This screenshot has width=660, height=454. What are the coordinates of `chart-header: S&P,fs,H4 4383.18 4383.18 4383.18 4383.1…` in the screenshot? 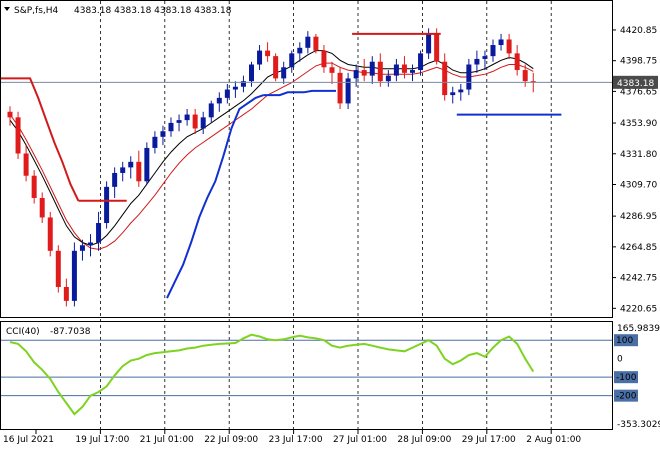 It's located at (118, 11).